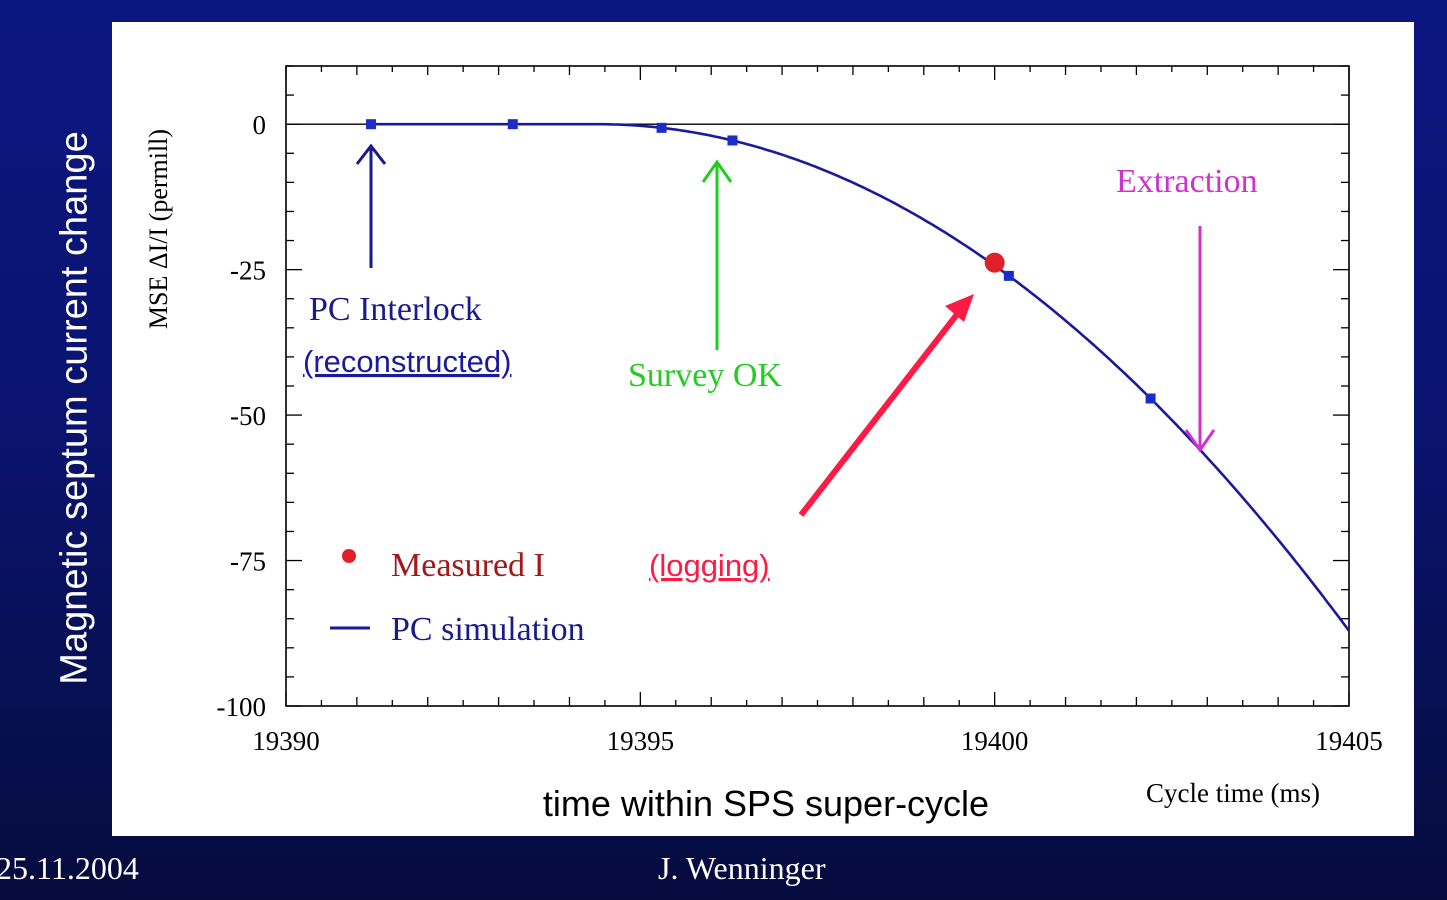 The height and width of the screenshot is (900, 1447). Describe the element at coordinates (994, 262) in the screenshot. I see `measured-point` at that location.